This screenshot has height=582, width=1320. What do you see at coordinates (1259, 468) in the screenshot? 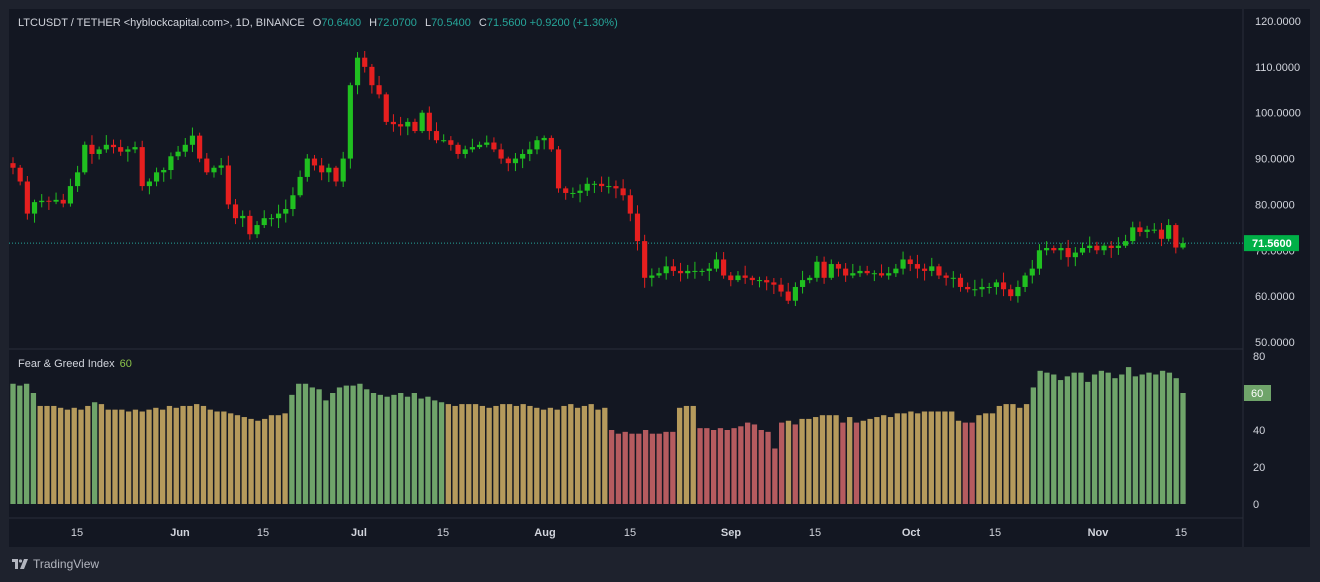
I see `indicator-tick-label: 20` at bounding box center [1259, 468].